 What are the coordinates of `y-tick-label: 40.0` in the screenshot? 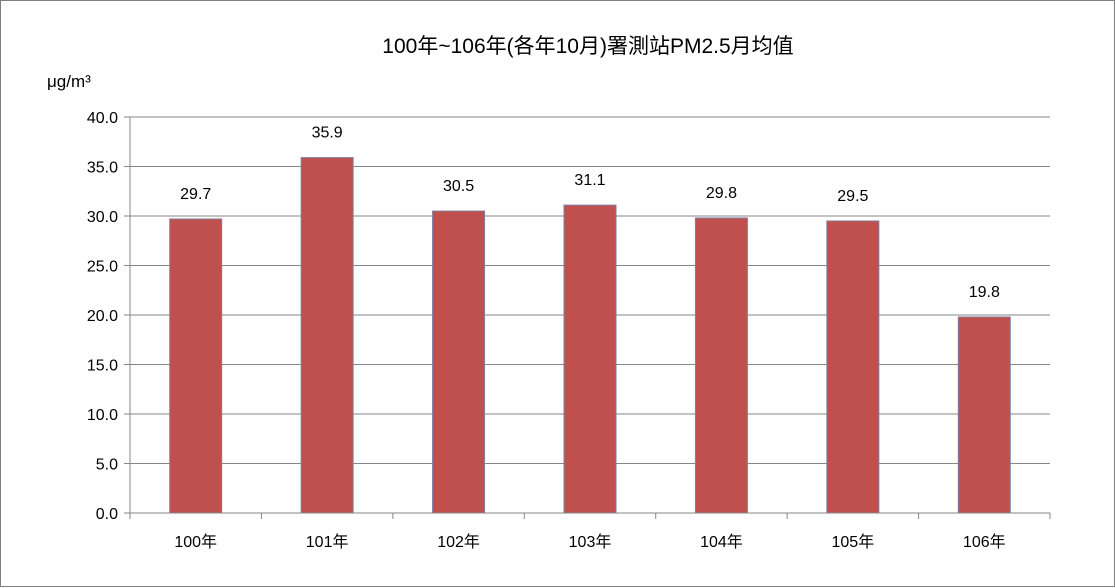 It's located at (102, 118).